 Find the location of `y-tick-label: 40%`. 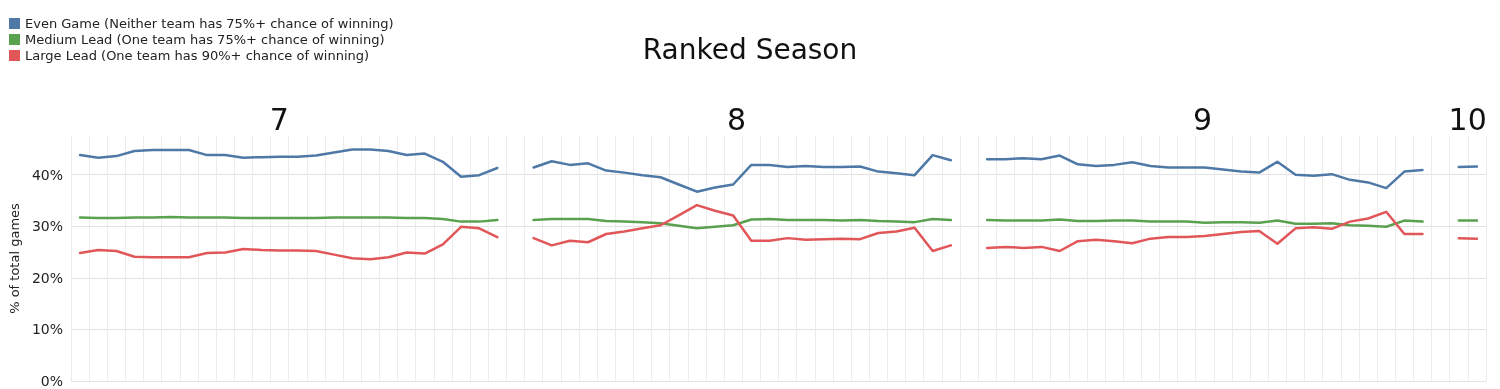

y-tick-label: 40% is located at coordinates (47, 174).